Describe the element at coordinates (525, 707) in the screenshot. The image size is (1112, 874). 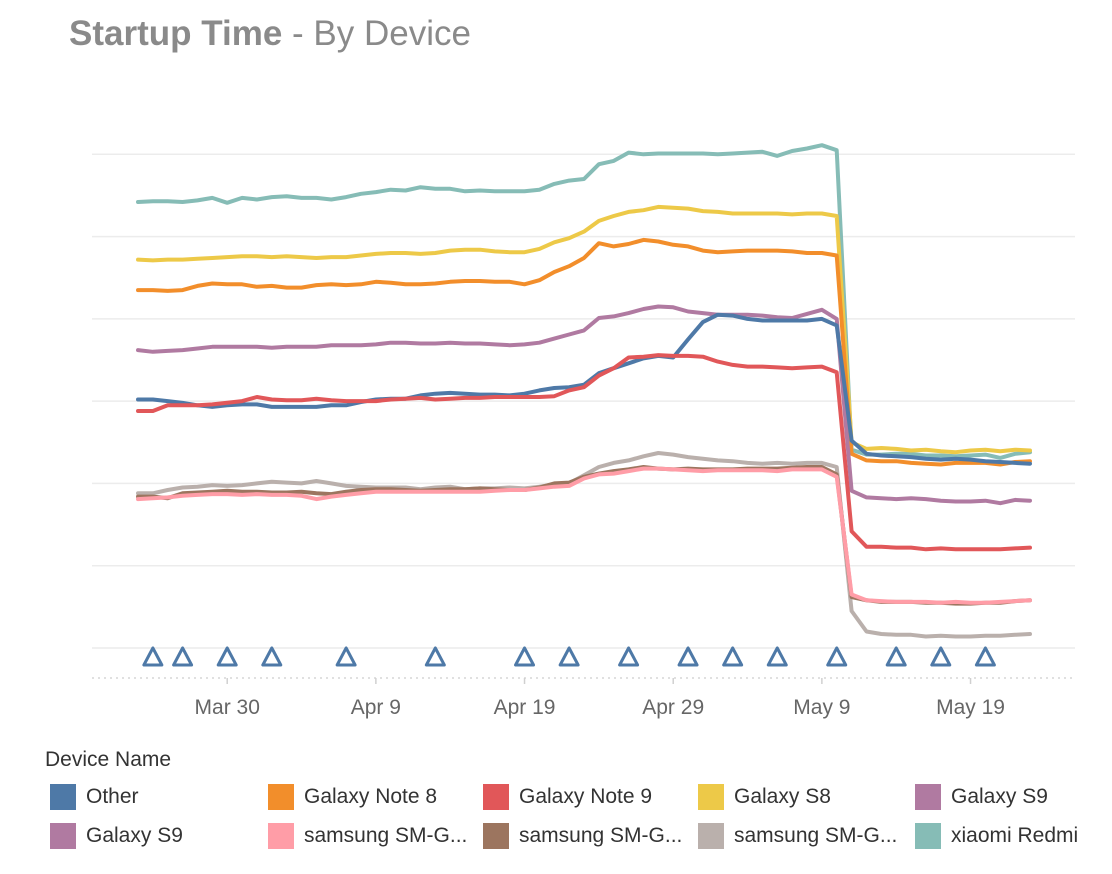
I see `x-tick-label: Apr 19` at that location.